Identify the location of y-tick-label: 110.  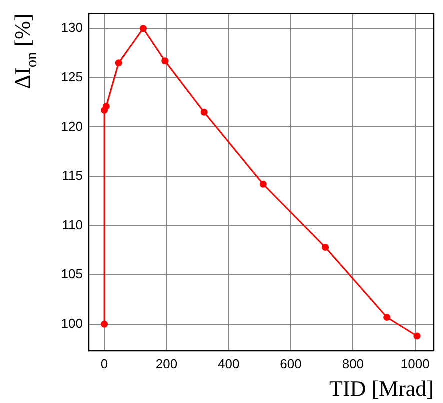
(72, 224).